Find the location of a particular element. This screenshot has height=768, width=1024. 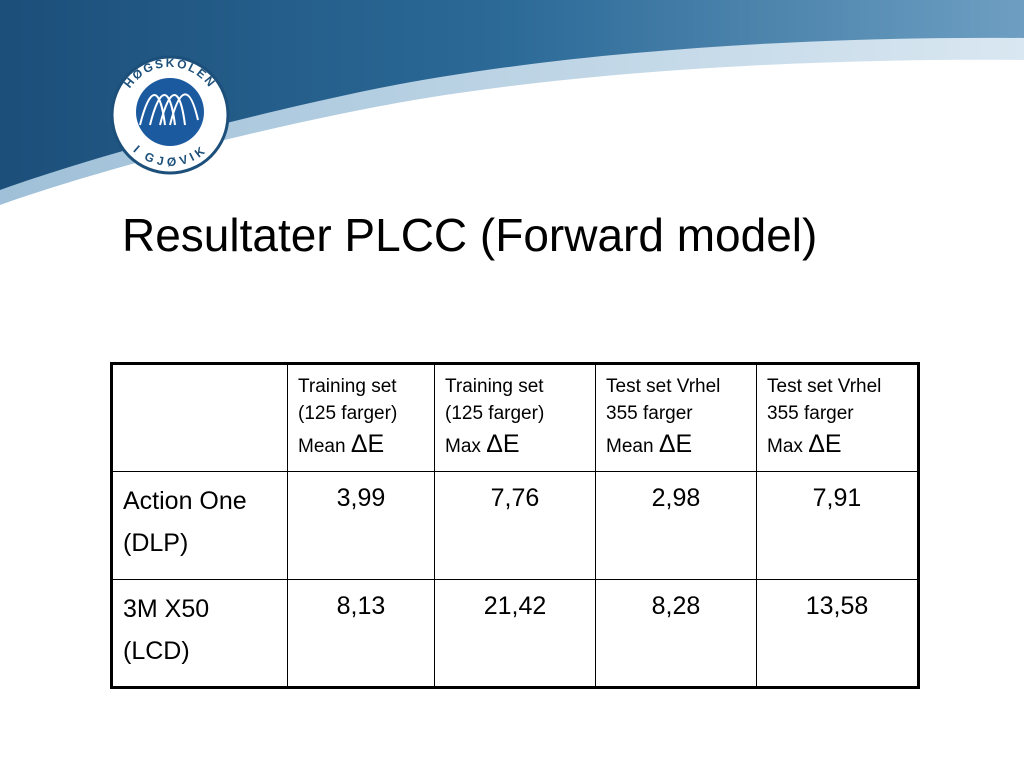

data-row: Action One (DLP) 3,99 7,76 2,98 7,91 is located at coordinates (515, 525).